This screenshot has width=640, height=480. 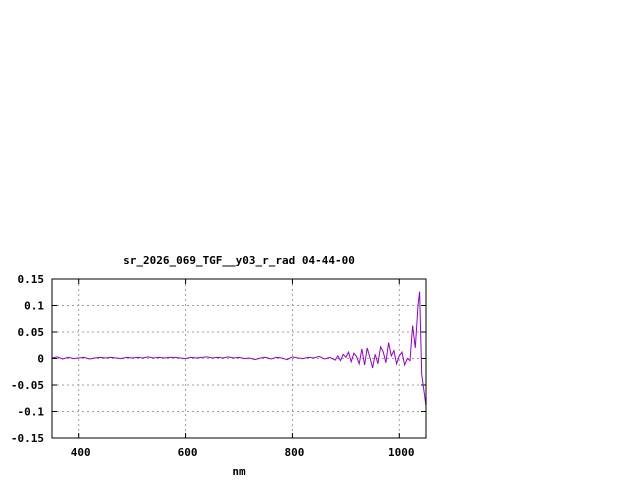 I want to click on series-line, so click(x=239, y=349).